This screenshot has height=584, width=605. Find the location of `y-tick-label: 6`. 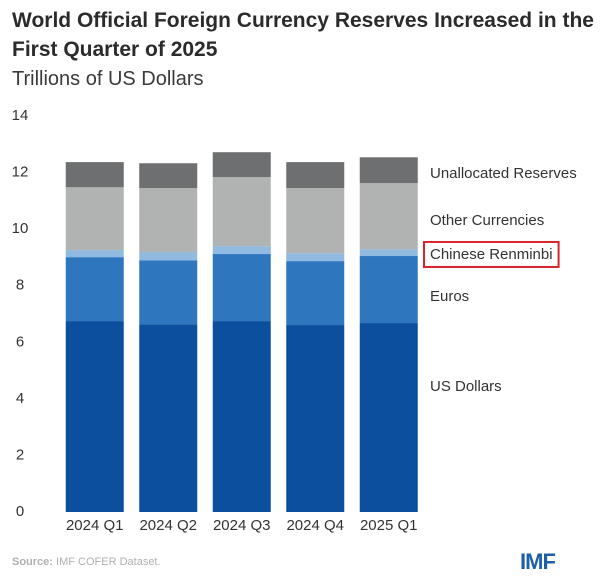

y-tick-label: 6 is located at coordinates (20, 341).